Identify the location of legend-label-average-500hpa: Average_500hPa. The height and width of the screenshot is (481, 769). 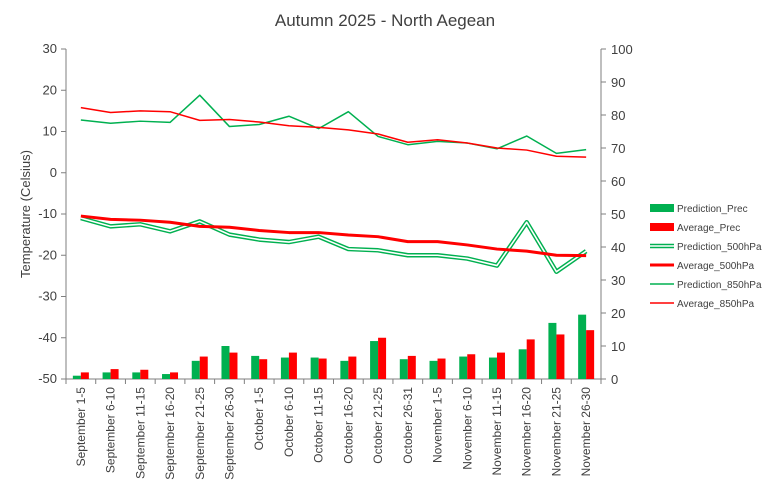
(716, 266).